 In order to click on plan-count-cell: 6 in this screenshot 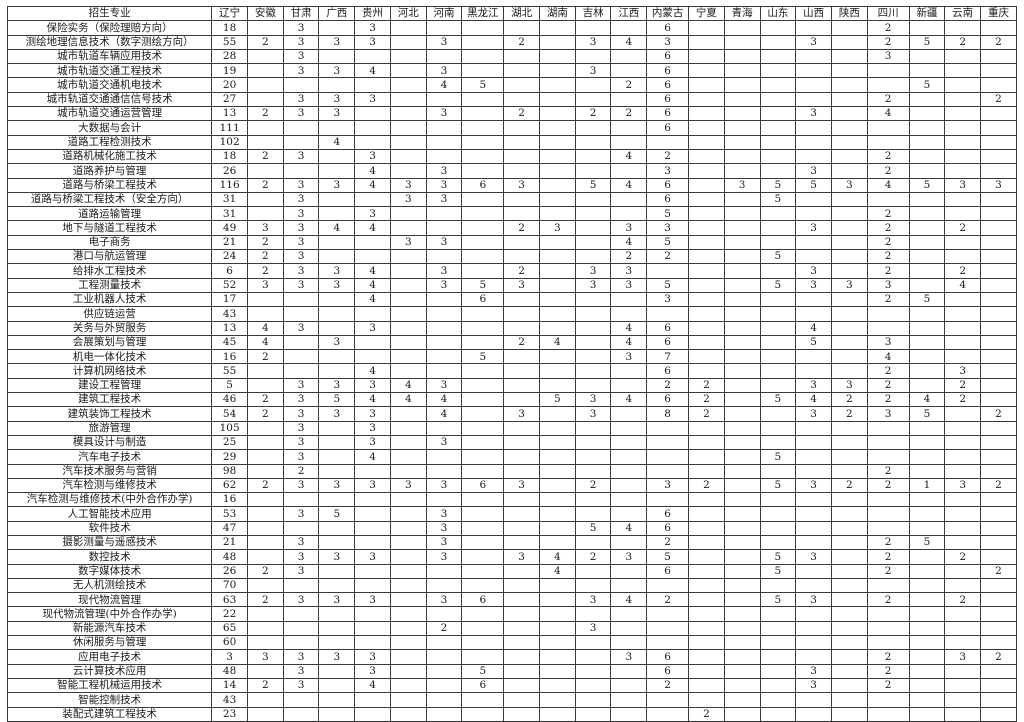, I will do `click(668, 199)`.